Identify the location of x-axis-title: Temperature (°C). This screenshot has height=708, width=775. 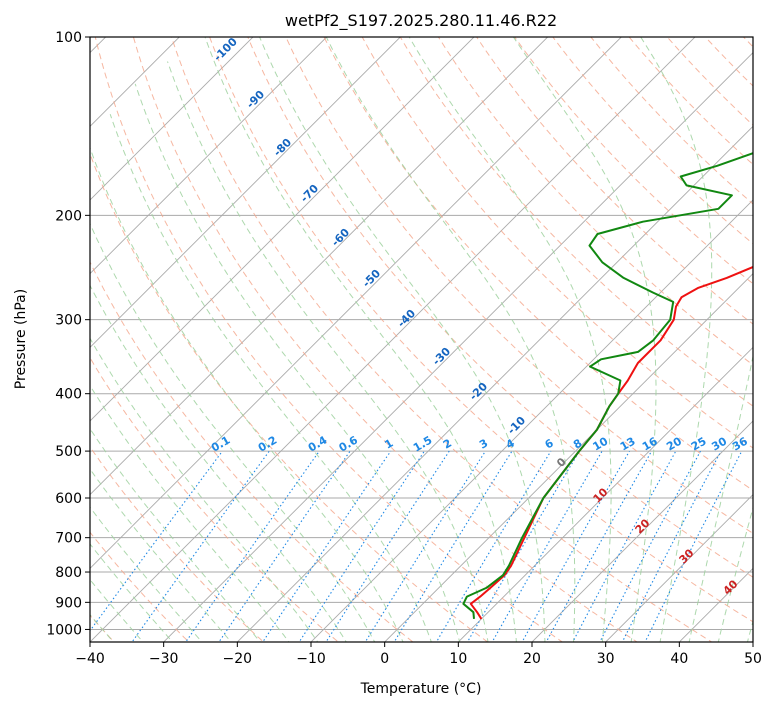
(421, 689).